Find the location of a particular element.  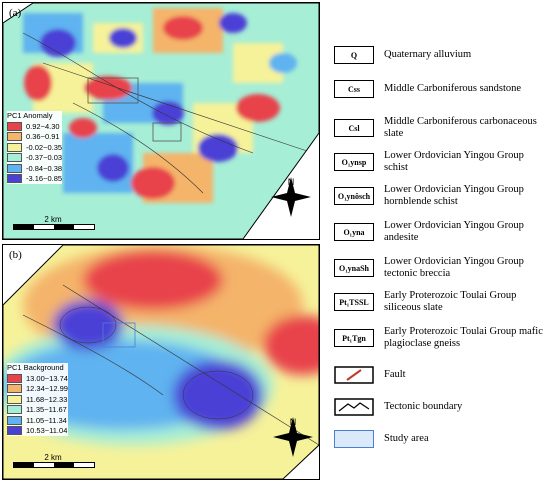

legend-entry: -0.02~0.35 is located at coordinates (34, 147).